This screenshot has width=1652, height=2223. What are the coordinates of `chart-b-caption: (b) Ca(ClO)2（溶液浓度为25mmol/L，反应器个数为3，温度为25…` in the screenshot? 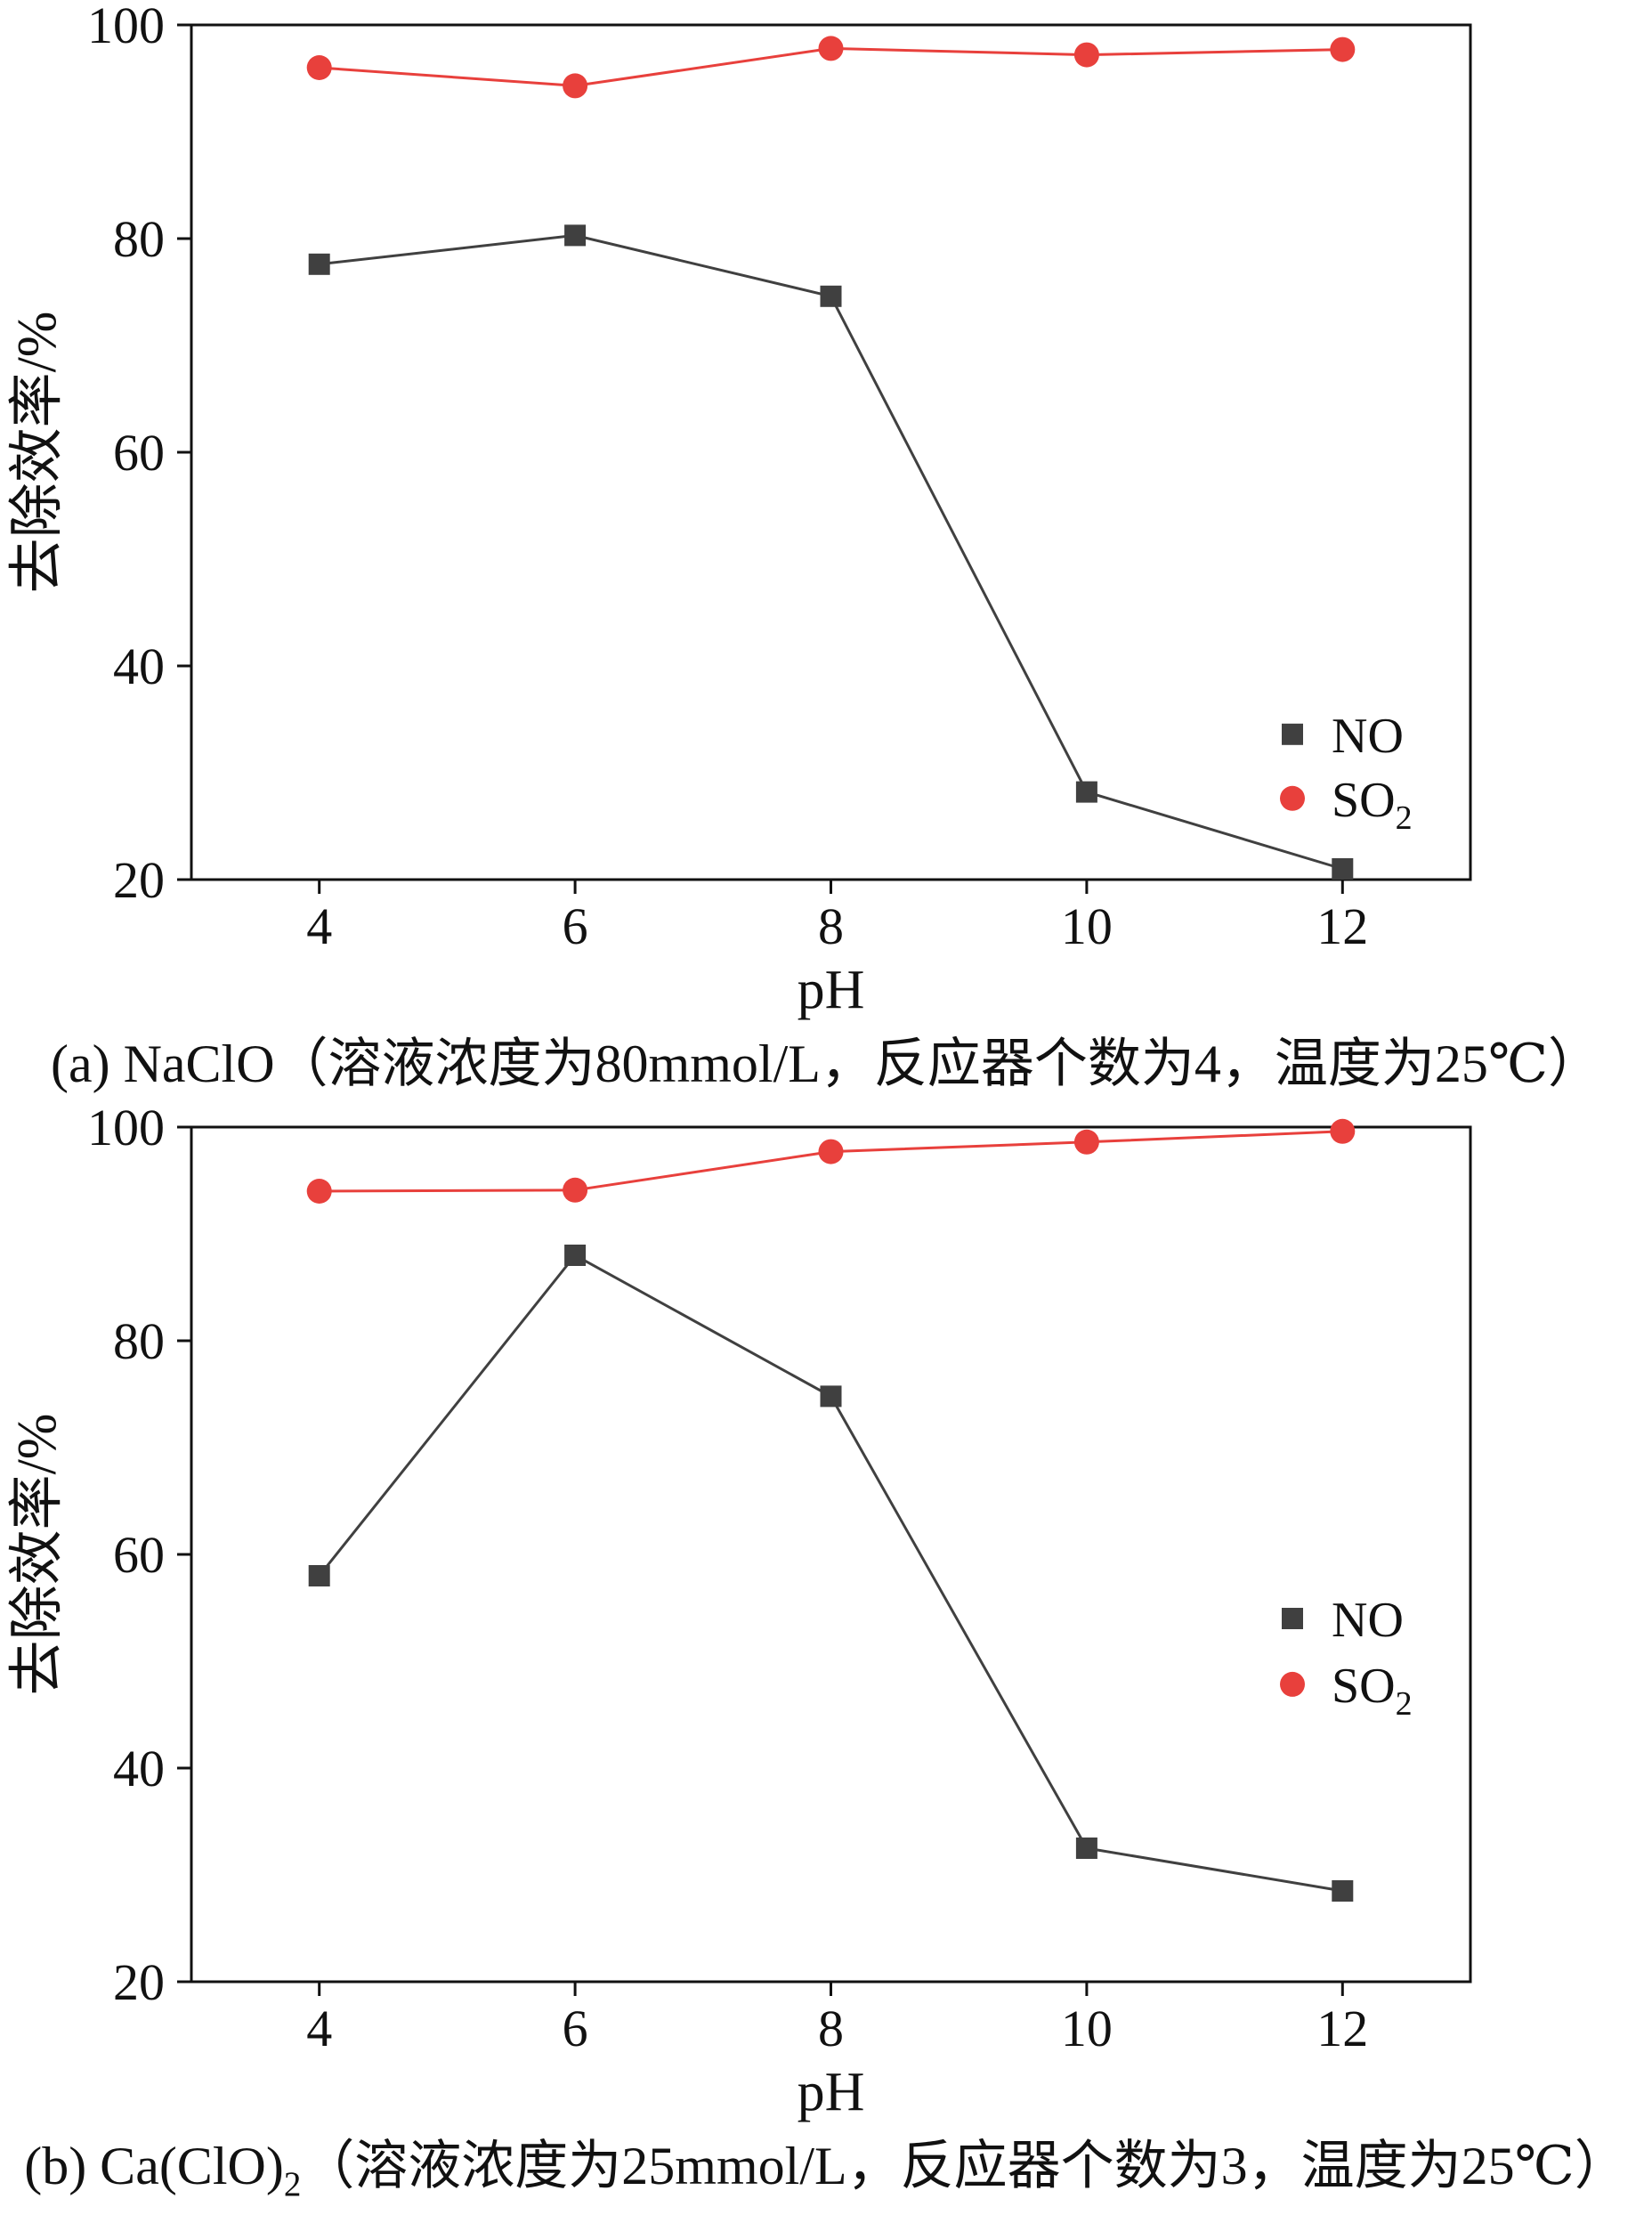 It's located at (826, 2166).